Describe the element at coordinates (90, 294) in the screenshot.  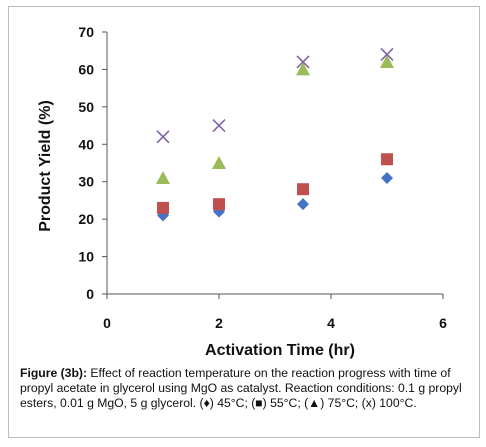
I see `y-tick-label: 0` at that location.